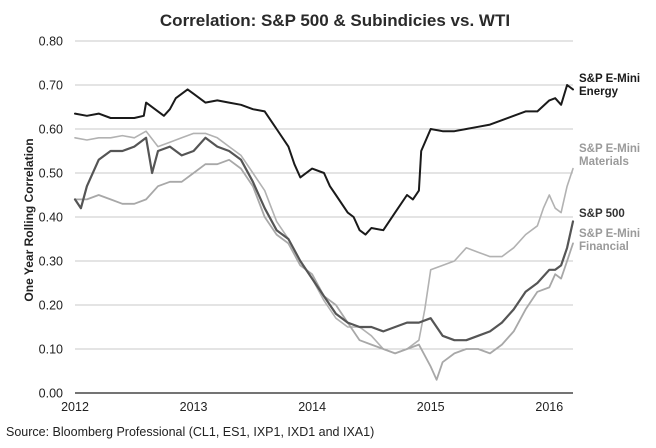  What do you see at coordinates (609, 240) in the screenshot?
I see `series-label-s-p-e-mini-financial: S&P E-Mini Financial` at bounding box center [609, 240].